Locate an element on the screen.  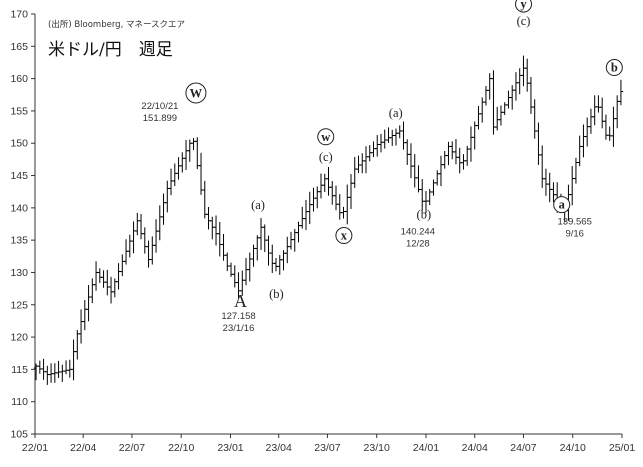
y-tick-label: 120 is located at coordinates (19, 338).